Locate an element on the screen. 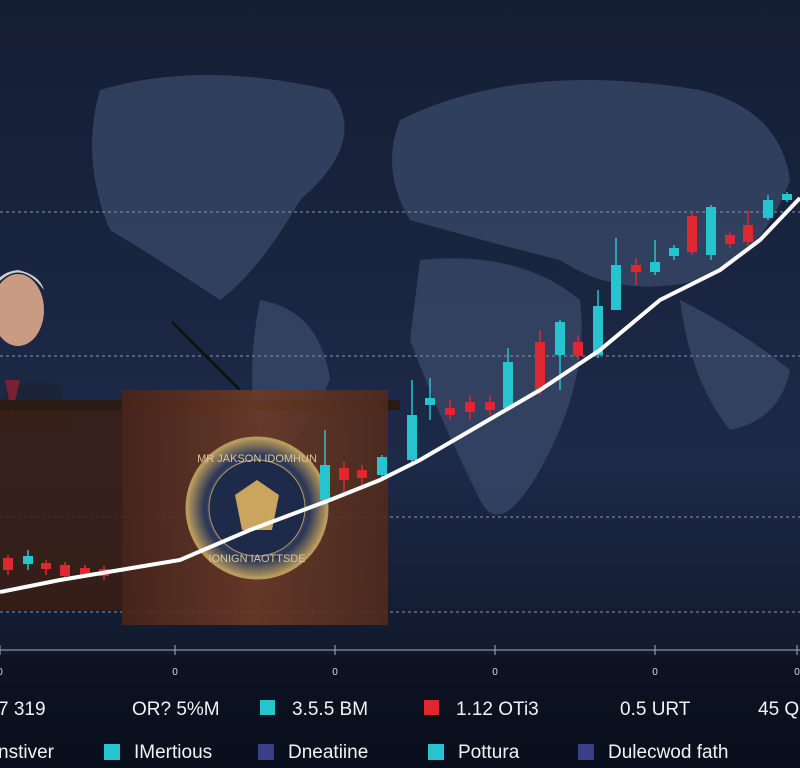 The height and width of the screenshot is (768, 800). legend-label: nstiver is located at coordinates (27, 752).